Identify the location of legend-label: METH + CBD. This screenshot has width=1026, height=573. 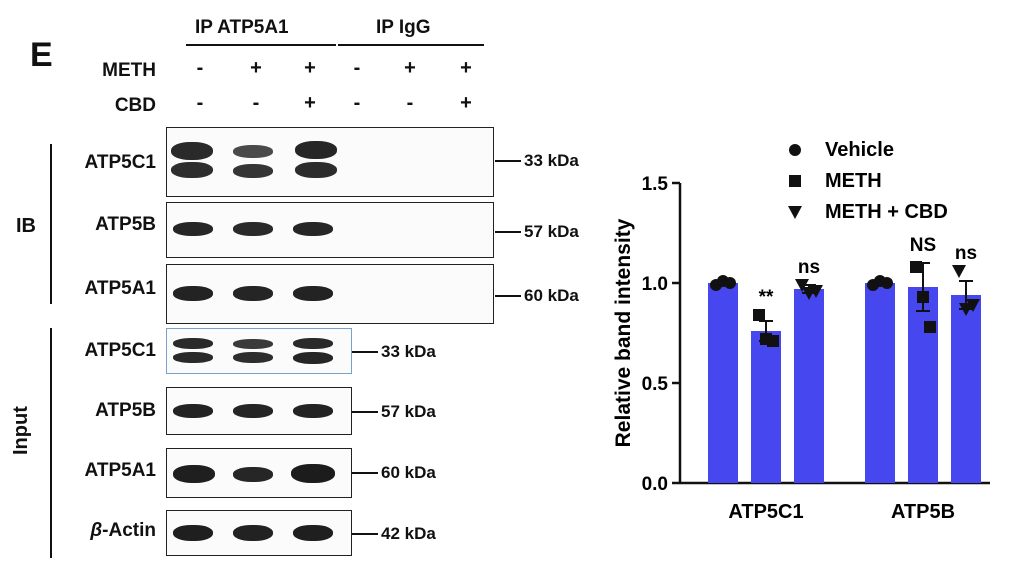
(886, 212).